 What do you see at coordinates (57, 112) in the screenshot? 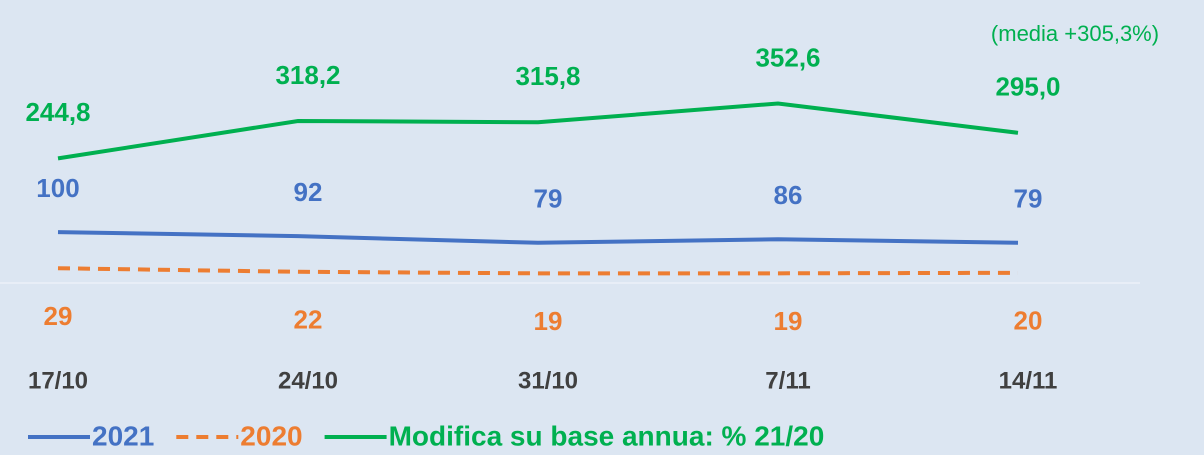
I see `data-label: 244,8` at bounding box center [57, 112].